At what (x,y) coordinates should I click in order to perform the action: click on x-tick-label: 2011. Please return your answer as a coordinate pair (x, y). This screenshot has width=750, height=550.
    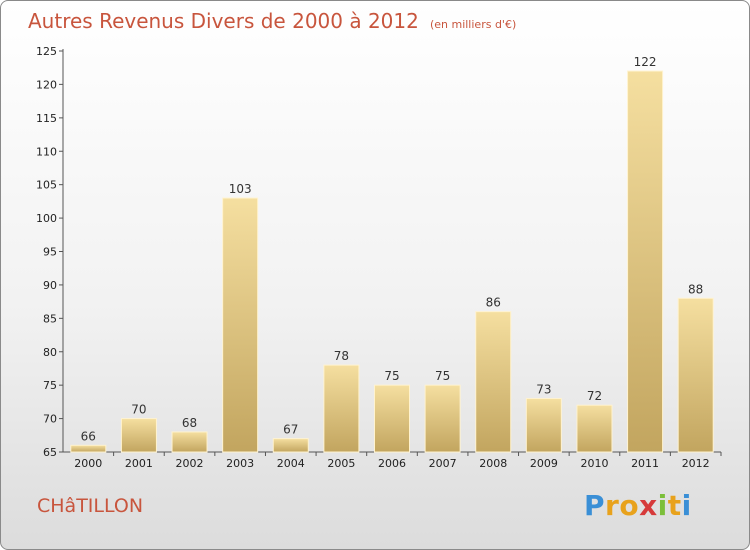
    Looking at the image, I should click on (645, 463).